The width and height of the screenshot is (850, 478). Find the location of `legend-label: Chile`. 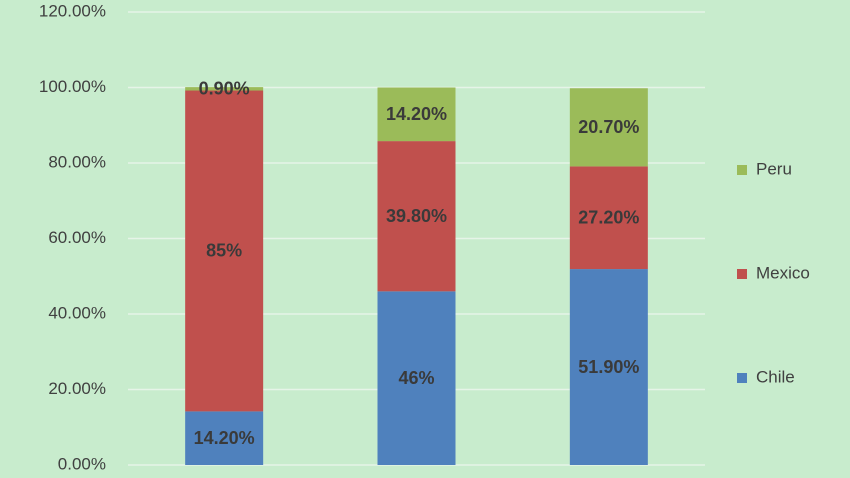

legend-label: Chile is located at coordinates (775, 376).